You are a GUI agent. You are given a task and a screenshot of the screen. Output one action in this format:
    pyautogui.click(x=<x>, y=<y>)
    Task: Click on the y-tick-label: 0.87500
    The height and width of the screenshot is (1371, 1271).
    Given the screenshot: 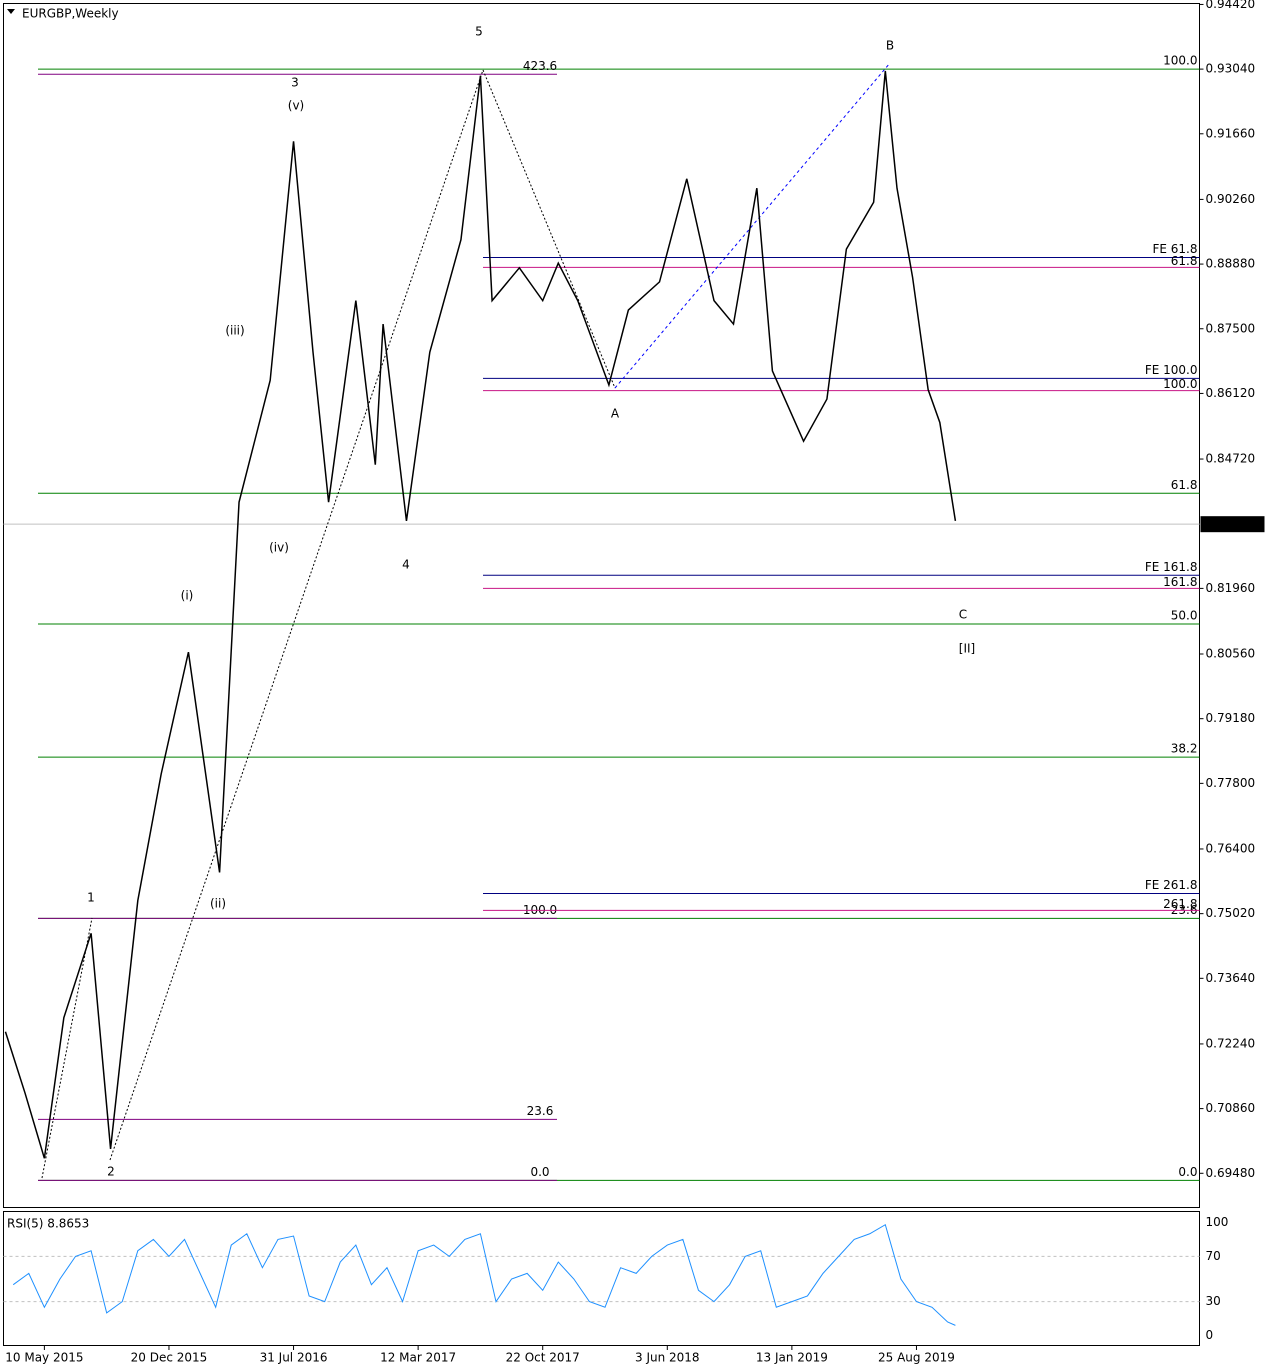 What is the action you would take?
    pyautogui.click(x=1231, y=328)
    